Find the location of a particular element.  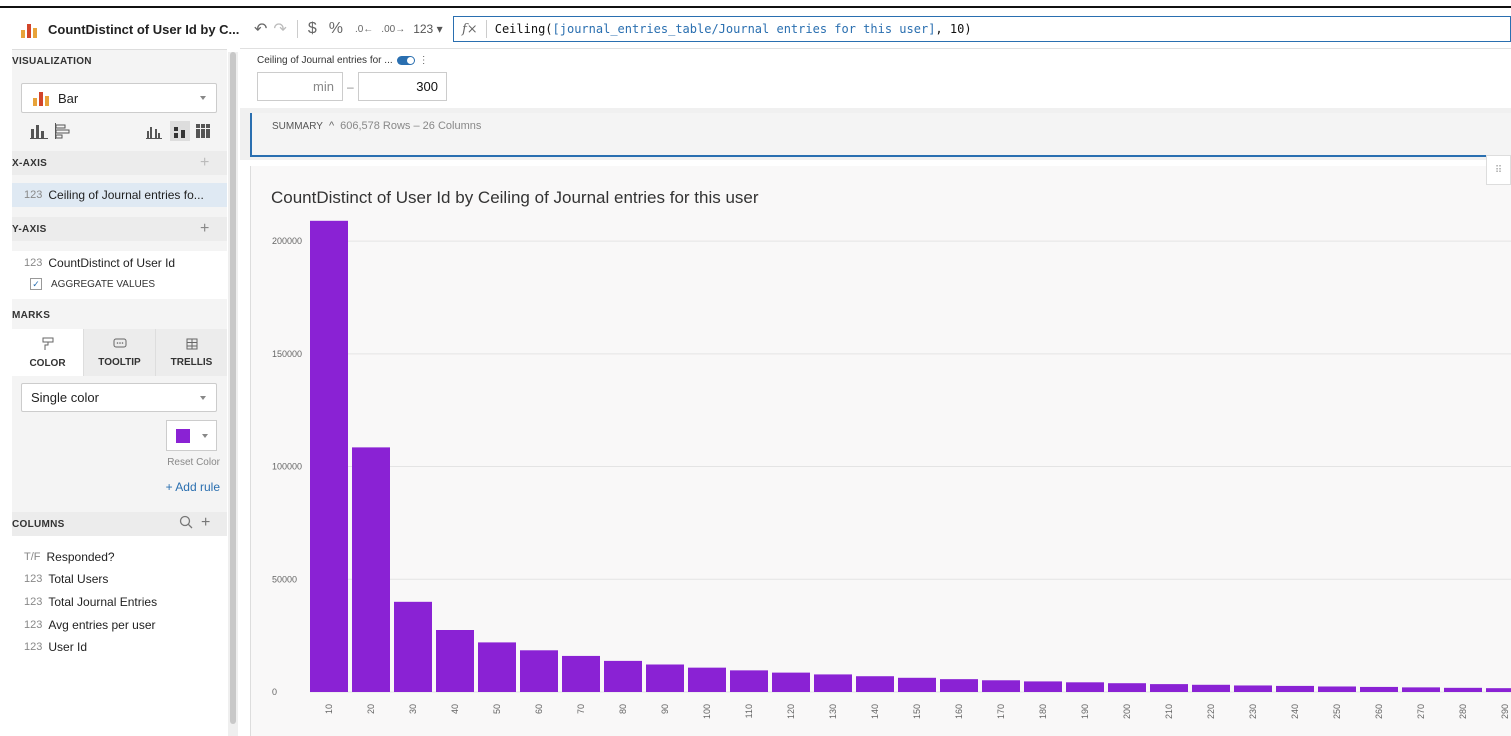

reset-color-link: Reset Color is located at coordinates (193, 462).